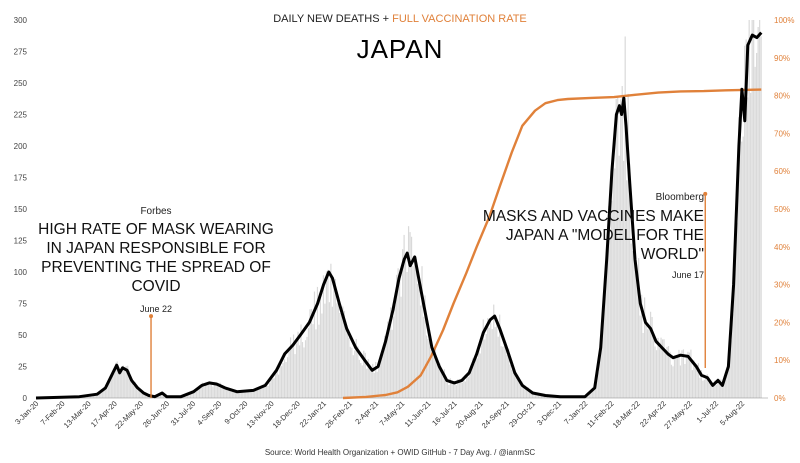  I want to click on right-tick-label: 20%, so click(782, 322).